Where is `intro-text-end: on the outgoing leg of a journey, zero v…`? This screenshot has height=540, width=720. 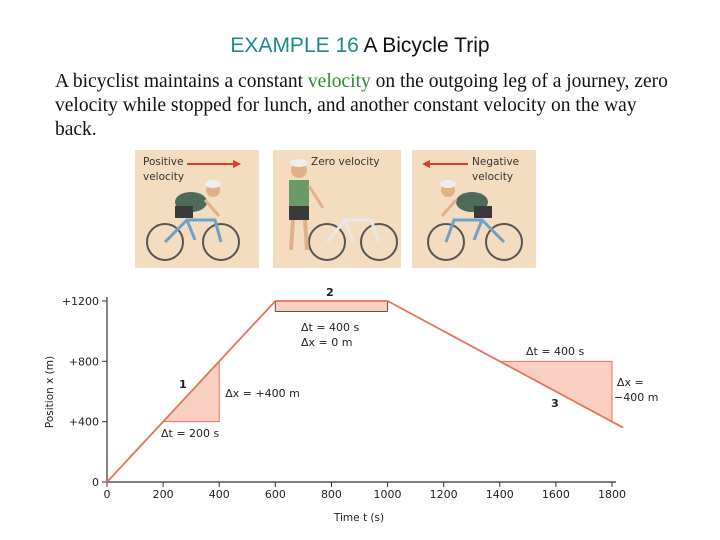 intro-text-end: on the outgoing leg of a journey, zero v… is located at coordinates (361, 105).